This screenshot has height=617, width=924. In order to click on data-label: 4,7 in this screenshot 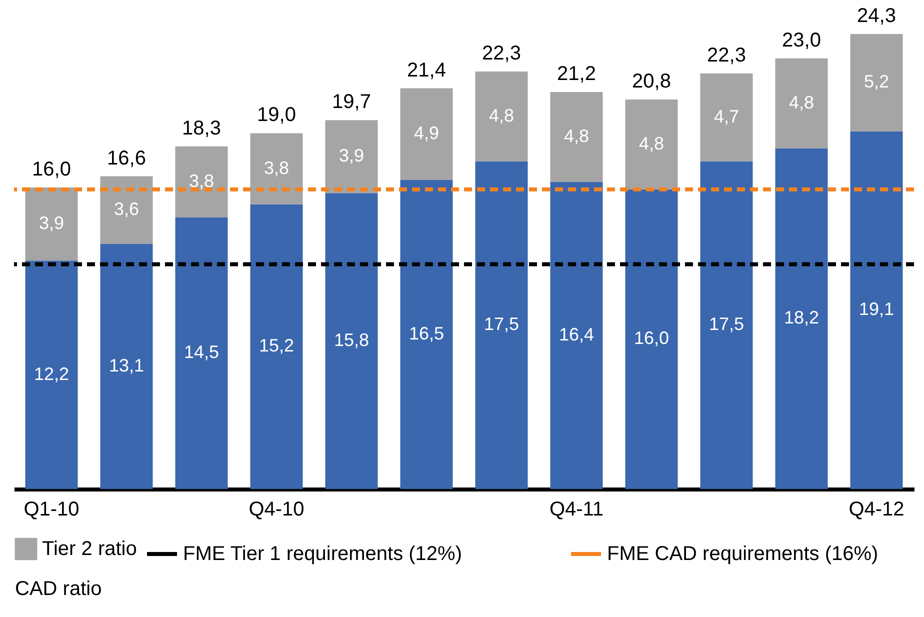, I will do `click(727, 116)`.